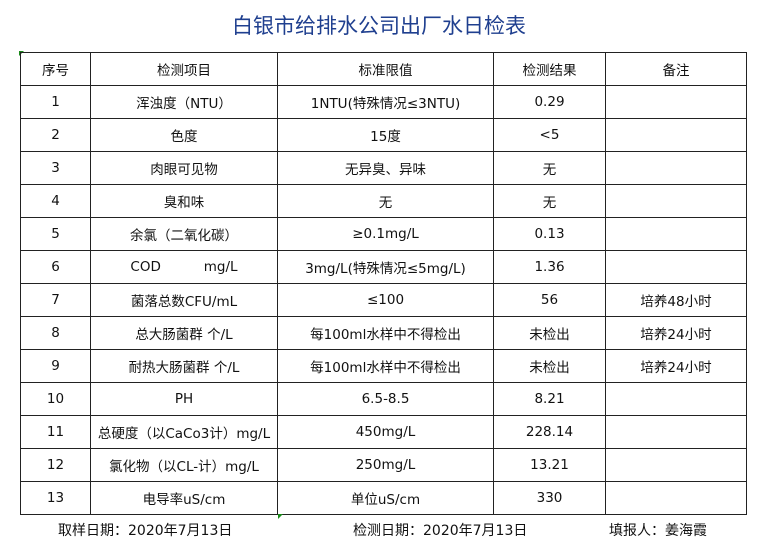  What do you see at coordinates (55, 465) in the screenshot?
I see `cell-seq: 12` at bounding box center [55, 465].